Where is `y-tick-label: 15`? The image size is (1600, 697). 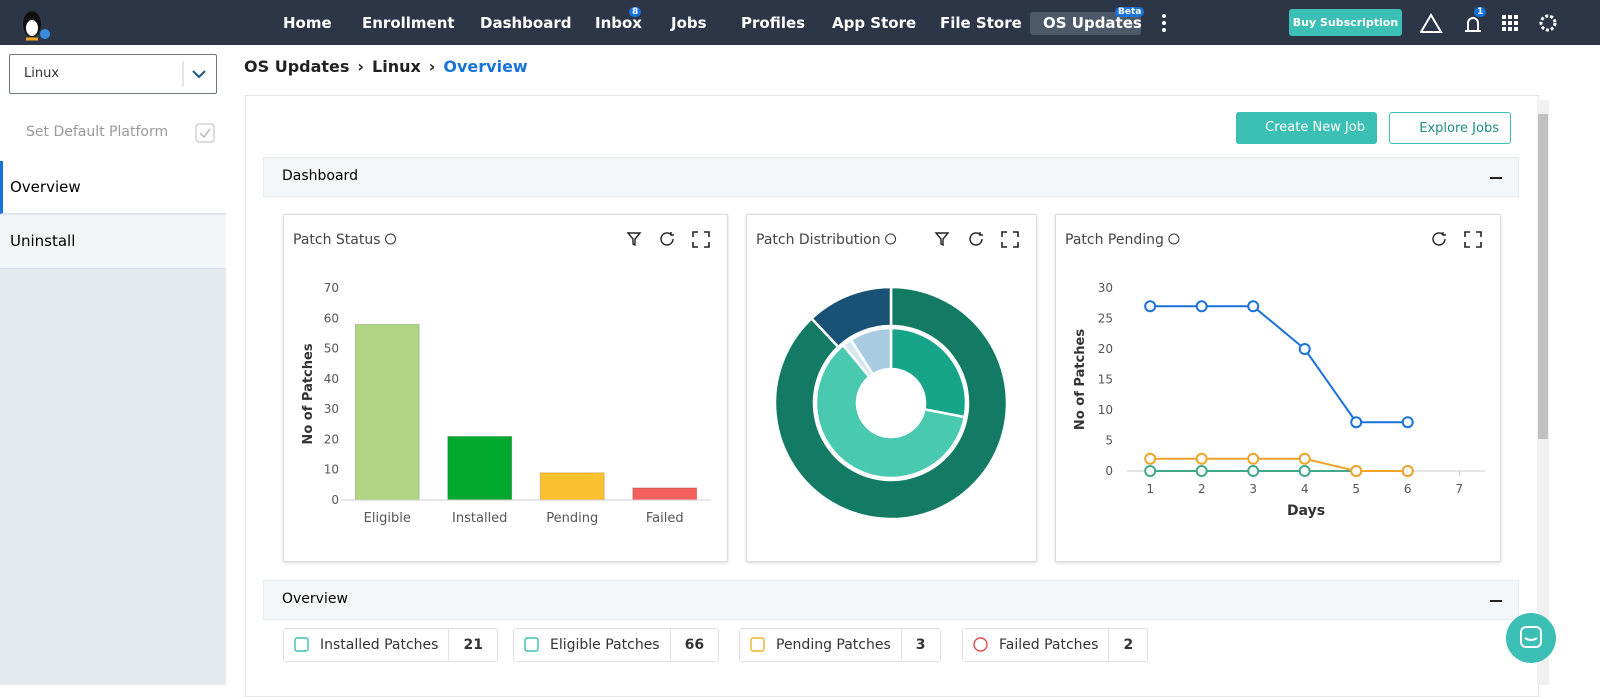 y-tick-label: 15 is located at coordinates (1105, 380).